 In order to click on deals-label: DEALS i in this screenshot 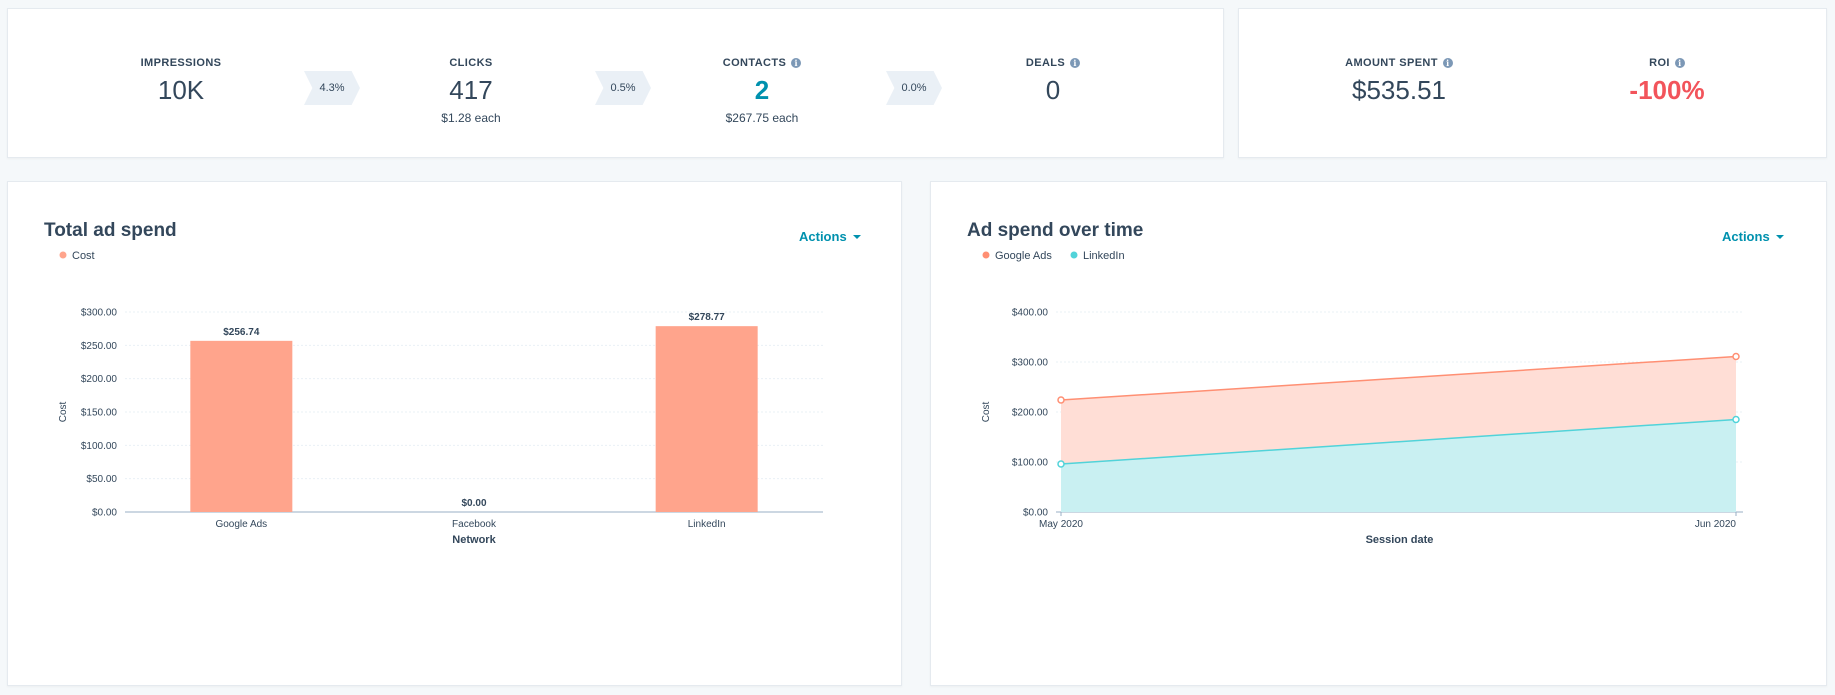, I will do `click(1053, 63)`.